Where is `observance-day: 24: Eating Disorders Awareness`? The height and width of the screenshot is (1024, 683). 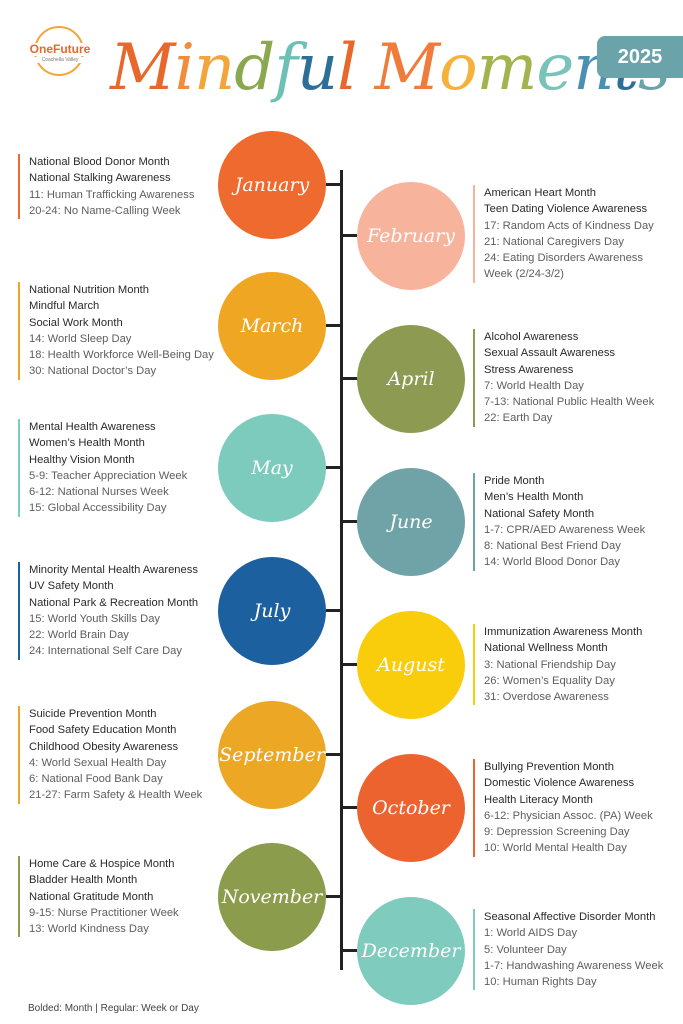
observance-day: 24: Eating Disorders Awareness is located at coordinates (563, 258).